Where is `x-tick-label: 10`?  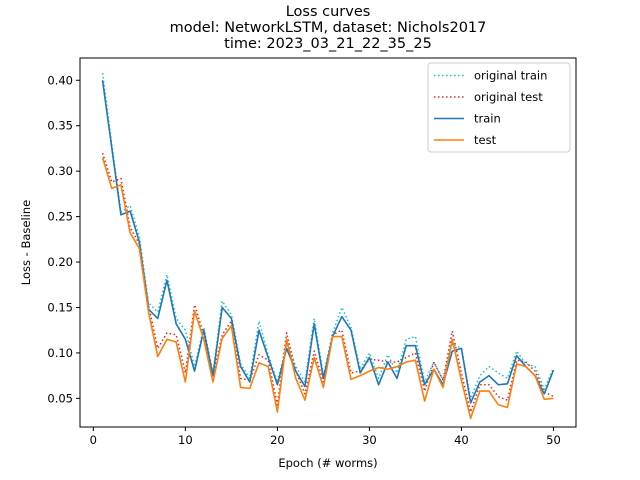 x-tick-label: 10 is located at coordinates (185, 440).